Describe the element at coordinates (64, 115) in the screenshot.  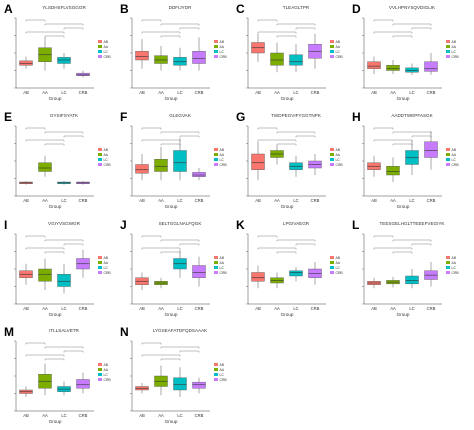
I see `panel-title: GYSIFSYATK` at that location.